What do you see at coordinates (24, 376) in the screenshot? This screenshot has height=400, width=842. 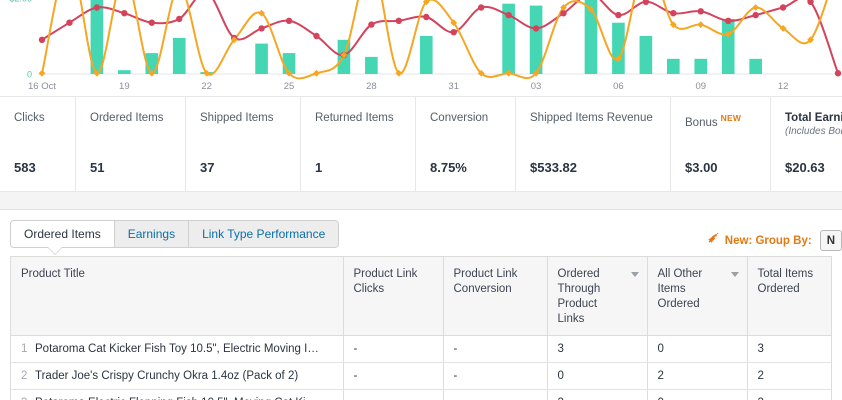 I see `row-number: 2` at bounding box center [24, 376].